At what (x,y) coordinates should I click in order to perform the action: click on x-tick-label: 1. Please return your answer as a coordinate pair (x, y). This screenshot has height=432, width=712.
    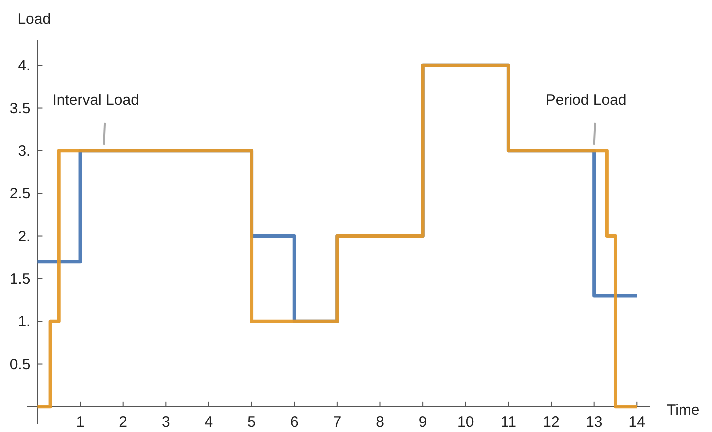
    Looking at the image, I should click on (80, 422).